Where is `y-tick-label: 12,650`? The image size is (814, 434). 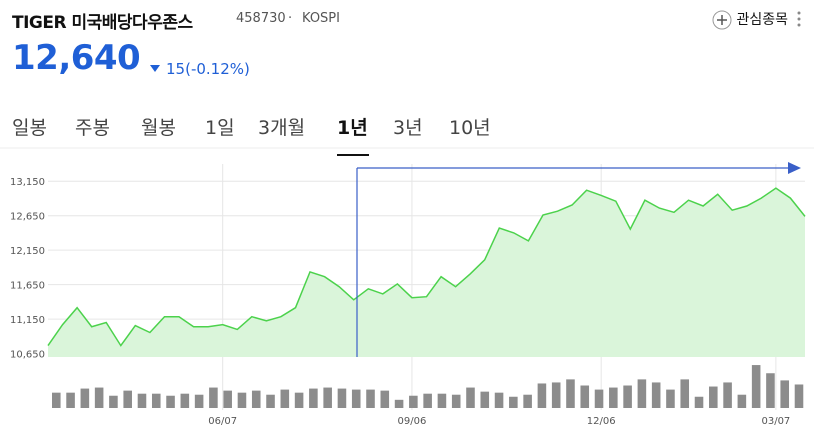 y-tick-label: 12,650 is located at coordinates (27, 217).